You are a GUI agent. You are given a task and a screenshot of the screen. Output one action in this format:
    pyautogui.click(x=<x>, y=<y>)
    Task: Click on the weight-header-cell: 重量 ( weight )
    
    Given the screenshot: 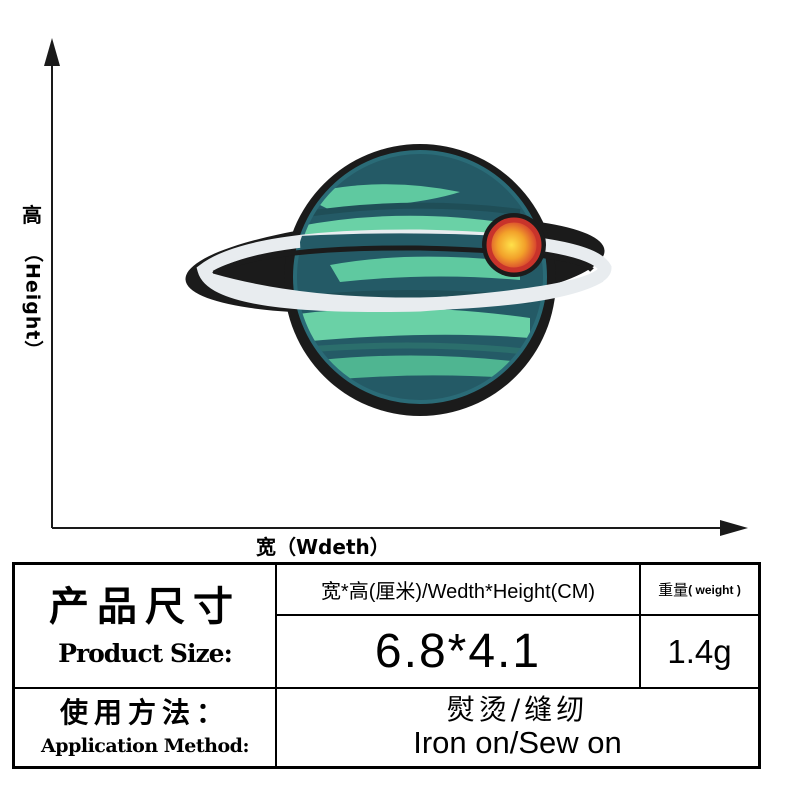 What is the action you would take?
    pyautogui.click(x=699, y=589)
    